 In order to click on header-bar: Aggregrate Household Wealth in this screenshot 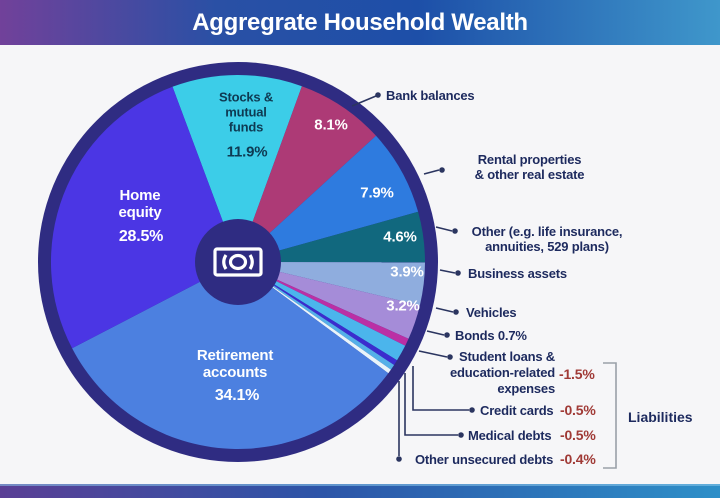, I will do `click(360, 22)`.